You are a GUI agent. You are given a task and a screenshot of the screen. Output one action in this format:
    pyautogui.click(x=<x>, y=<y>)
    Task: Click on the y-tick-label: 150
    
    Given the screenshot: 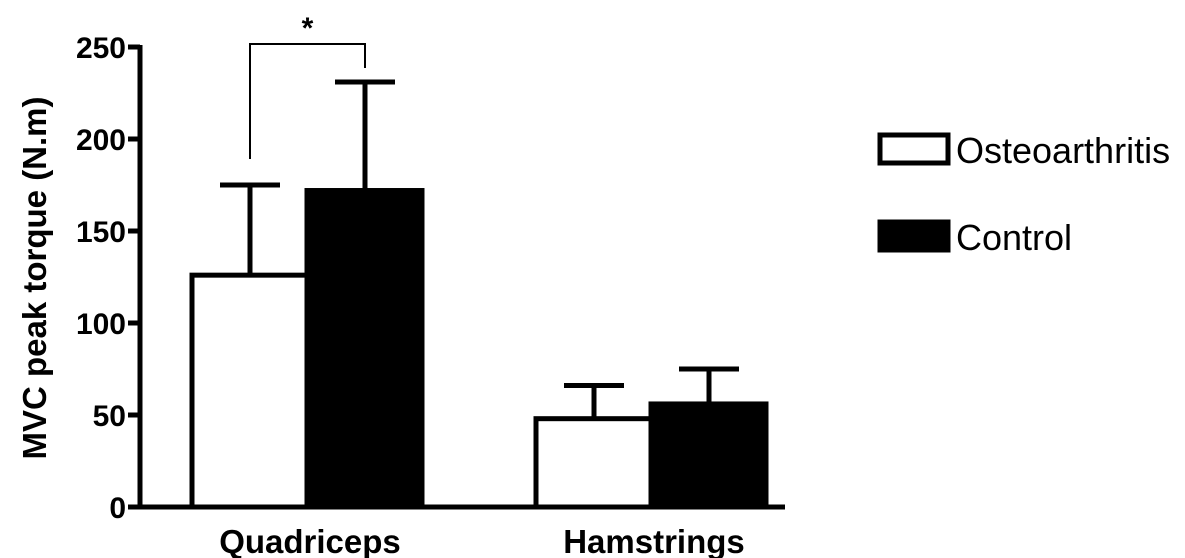 What is the action you would take?
    pyautogui.click(x=101, y=232)
    